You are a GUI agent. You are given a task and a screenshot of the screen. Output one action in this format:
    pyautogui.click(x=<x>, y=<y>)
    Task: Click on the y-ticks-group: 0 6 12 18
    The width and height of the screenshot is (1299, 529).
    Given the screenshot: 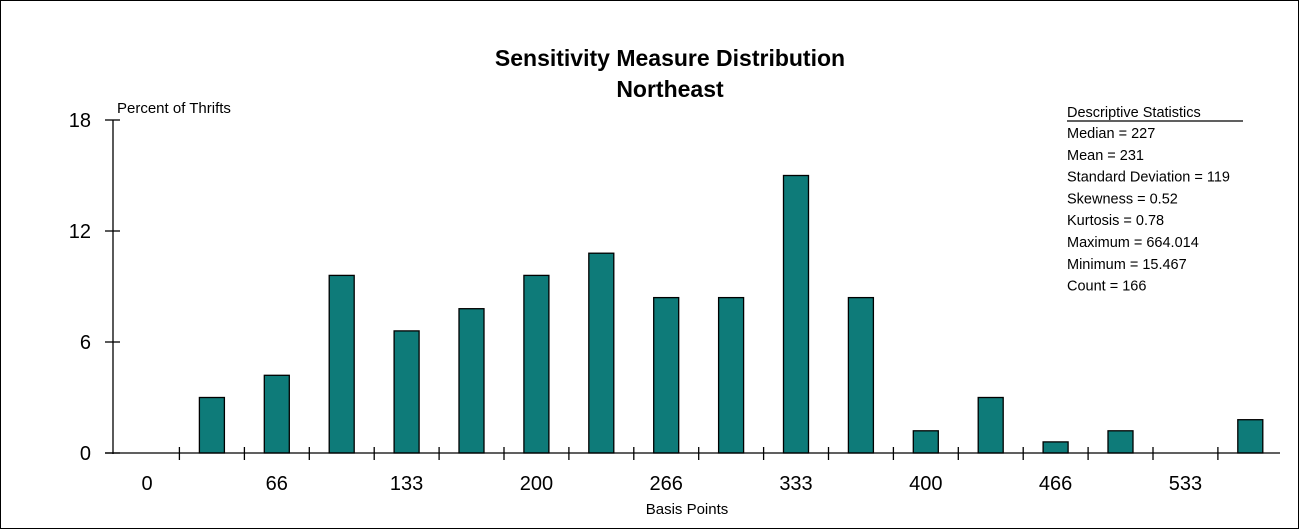 What is the action you would take?
    pyautogui.click(x=94, y=287)
    